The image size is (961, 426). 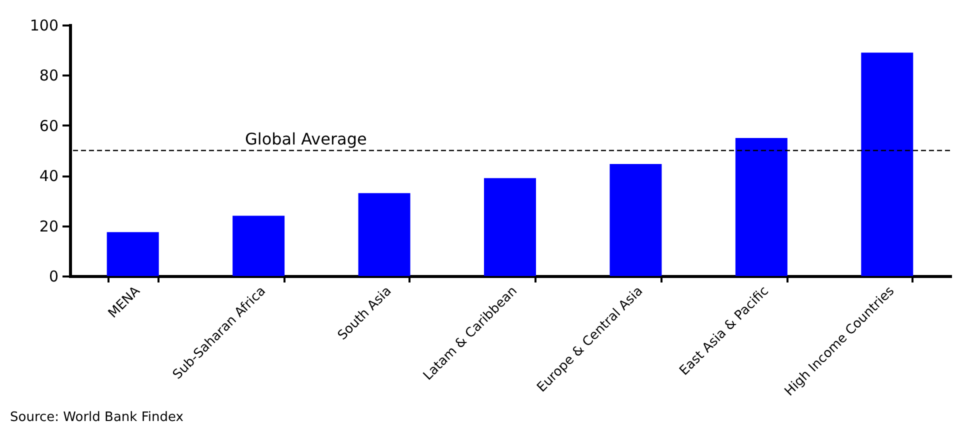 What do you see at coordinates (48, 226) in the screenshot?
I see `y-tick-label: 20` at bounding box center [48, 226].